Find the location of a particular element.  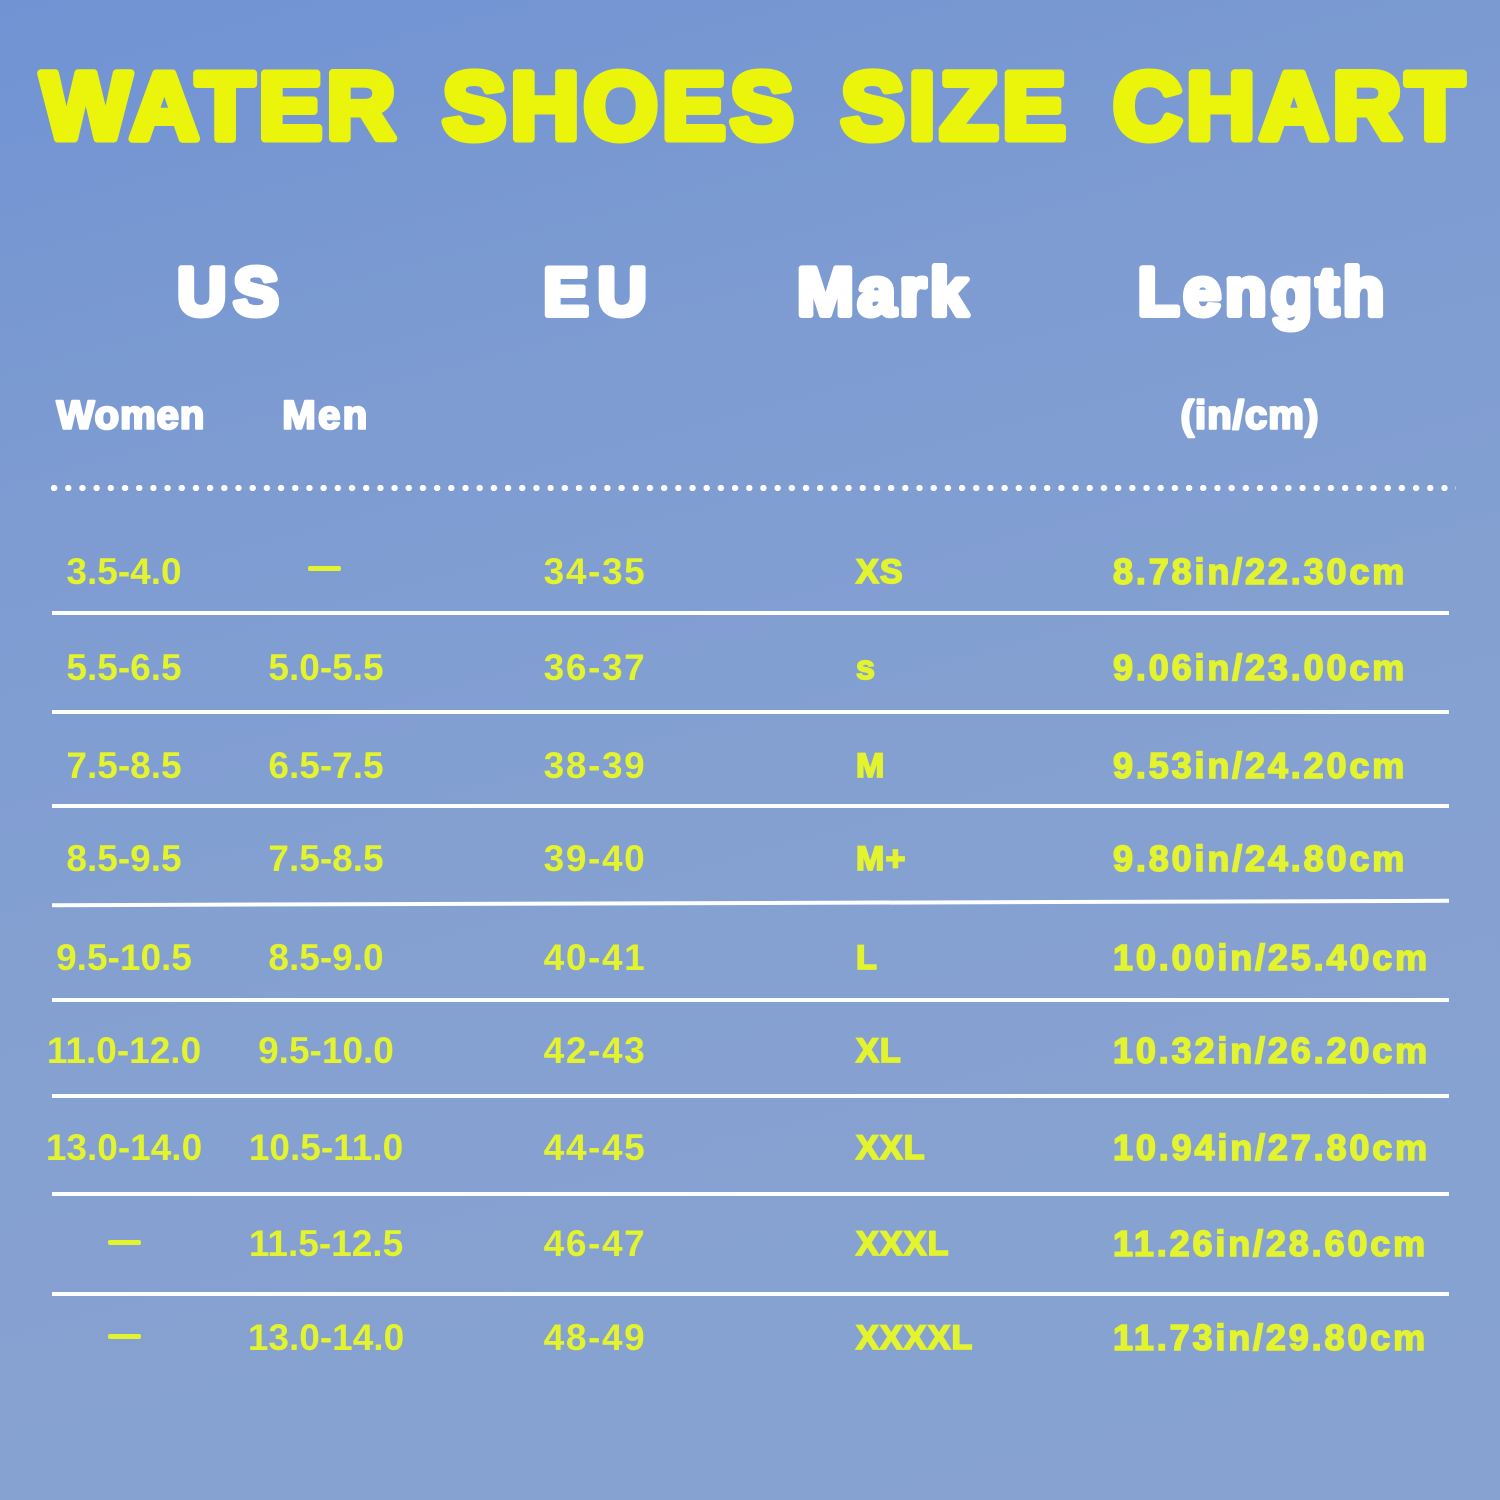

svg-text: Length is located at coordinates (1263, 292).